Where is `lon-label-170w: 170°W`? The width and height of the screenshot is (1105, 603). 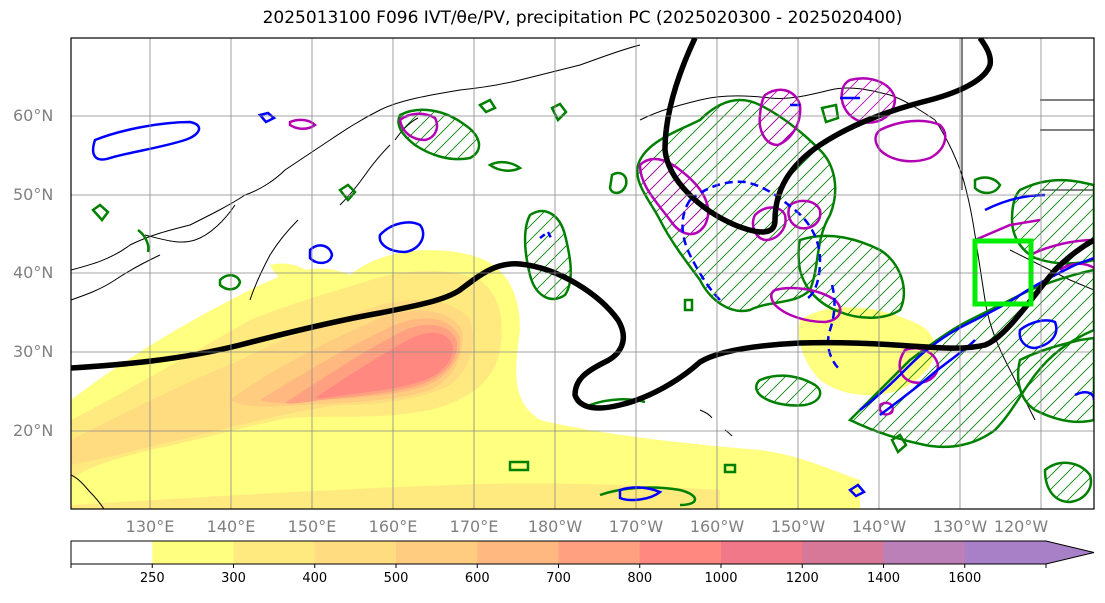
lon-label-170w: 170°W is located at coordinates (636, 526).